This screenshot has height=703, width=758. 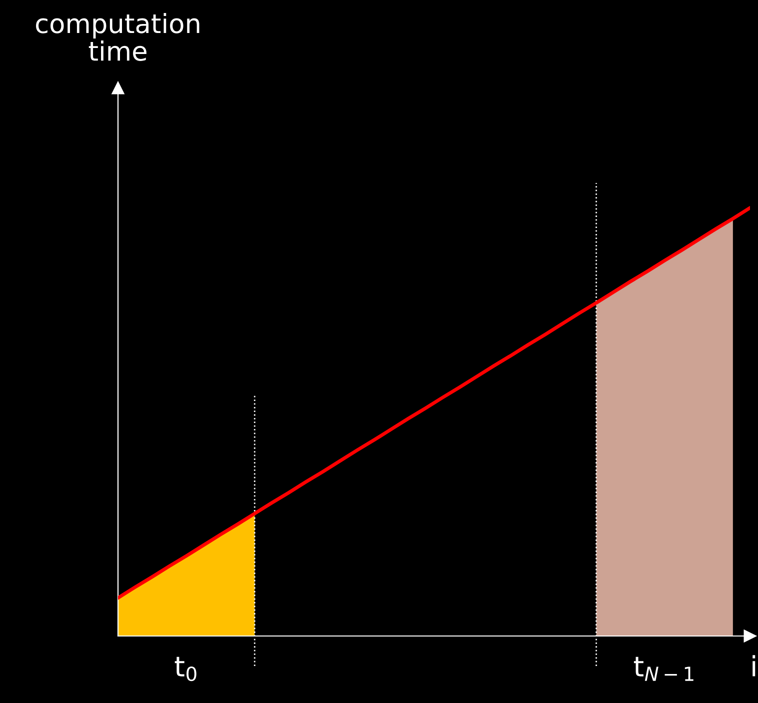 What do you see at coordinates (664, 668) in the screenshot?
I see `x-tick-label: t$_{N−1}$` at bounding box center [664, 668].